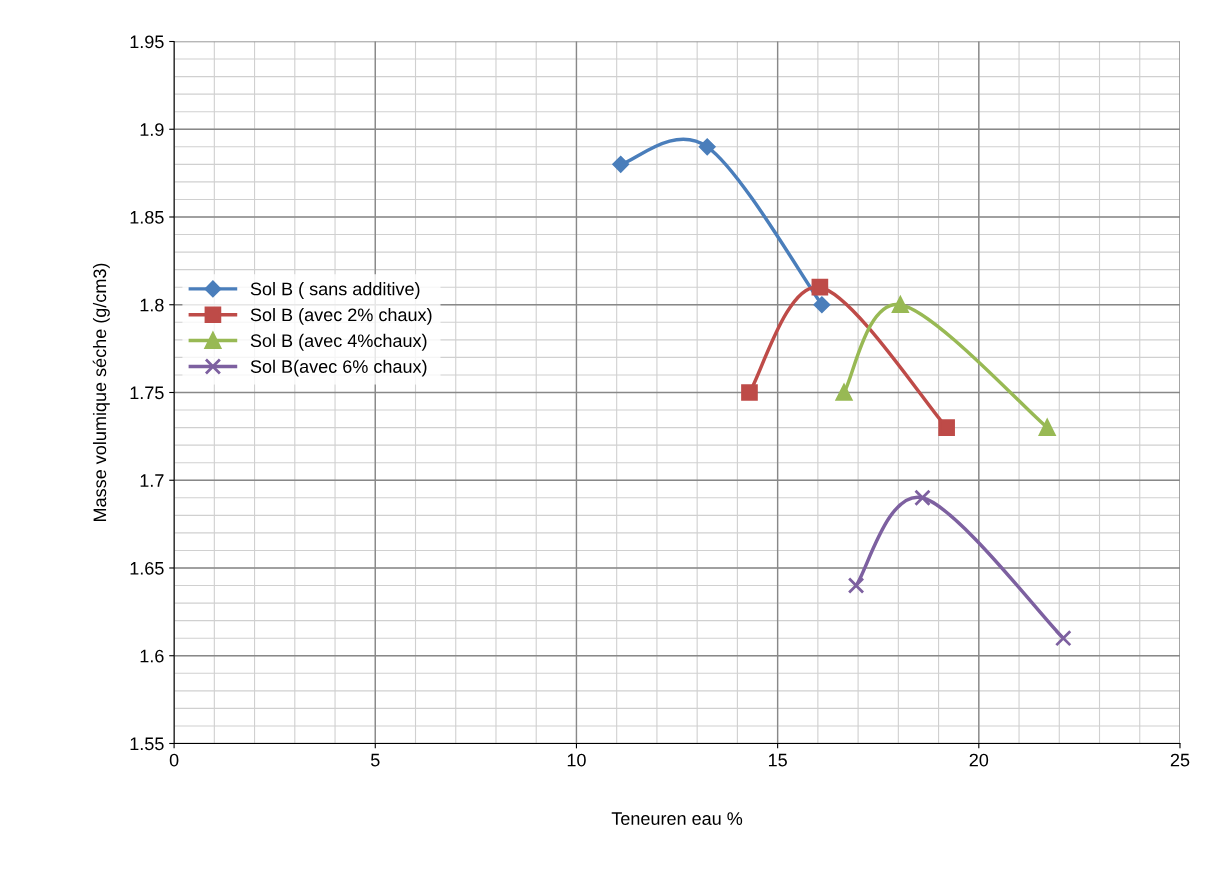  What do you see at coordinates (375, 760) in the screenshot?
I see `x-tick-label: 5` at bounding box center [375, 760].